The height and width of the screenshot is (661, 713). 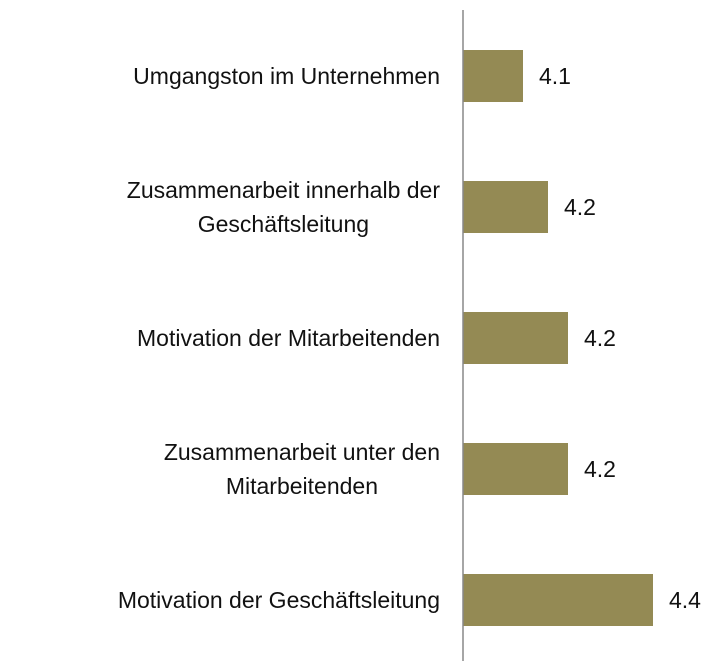 I want to click on value-label: 4.1, so click(x=555, y=76).